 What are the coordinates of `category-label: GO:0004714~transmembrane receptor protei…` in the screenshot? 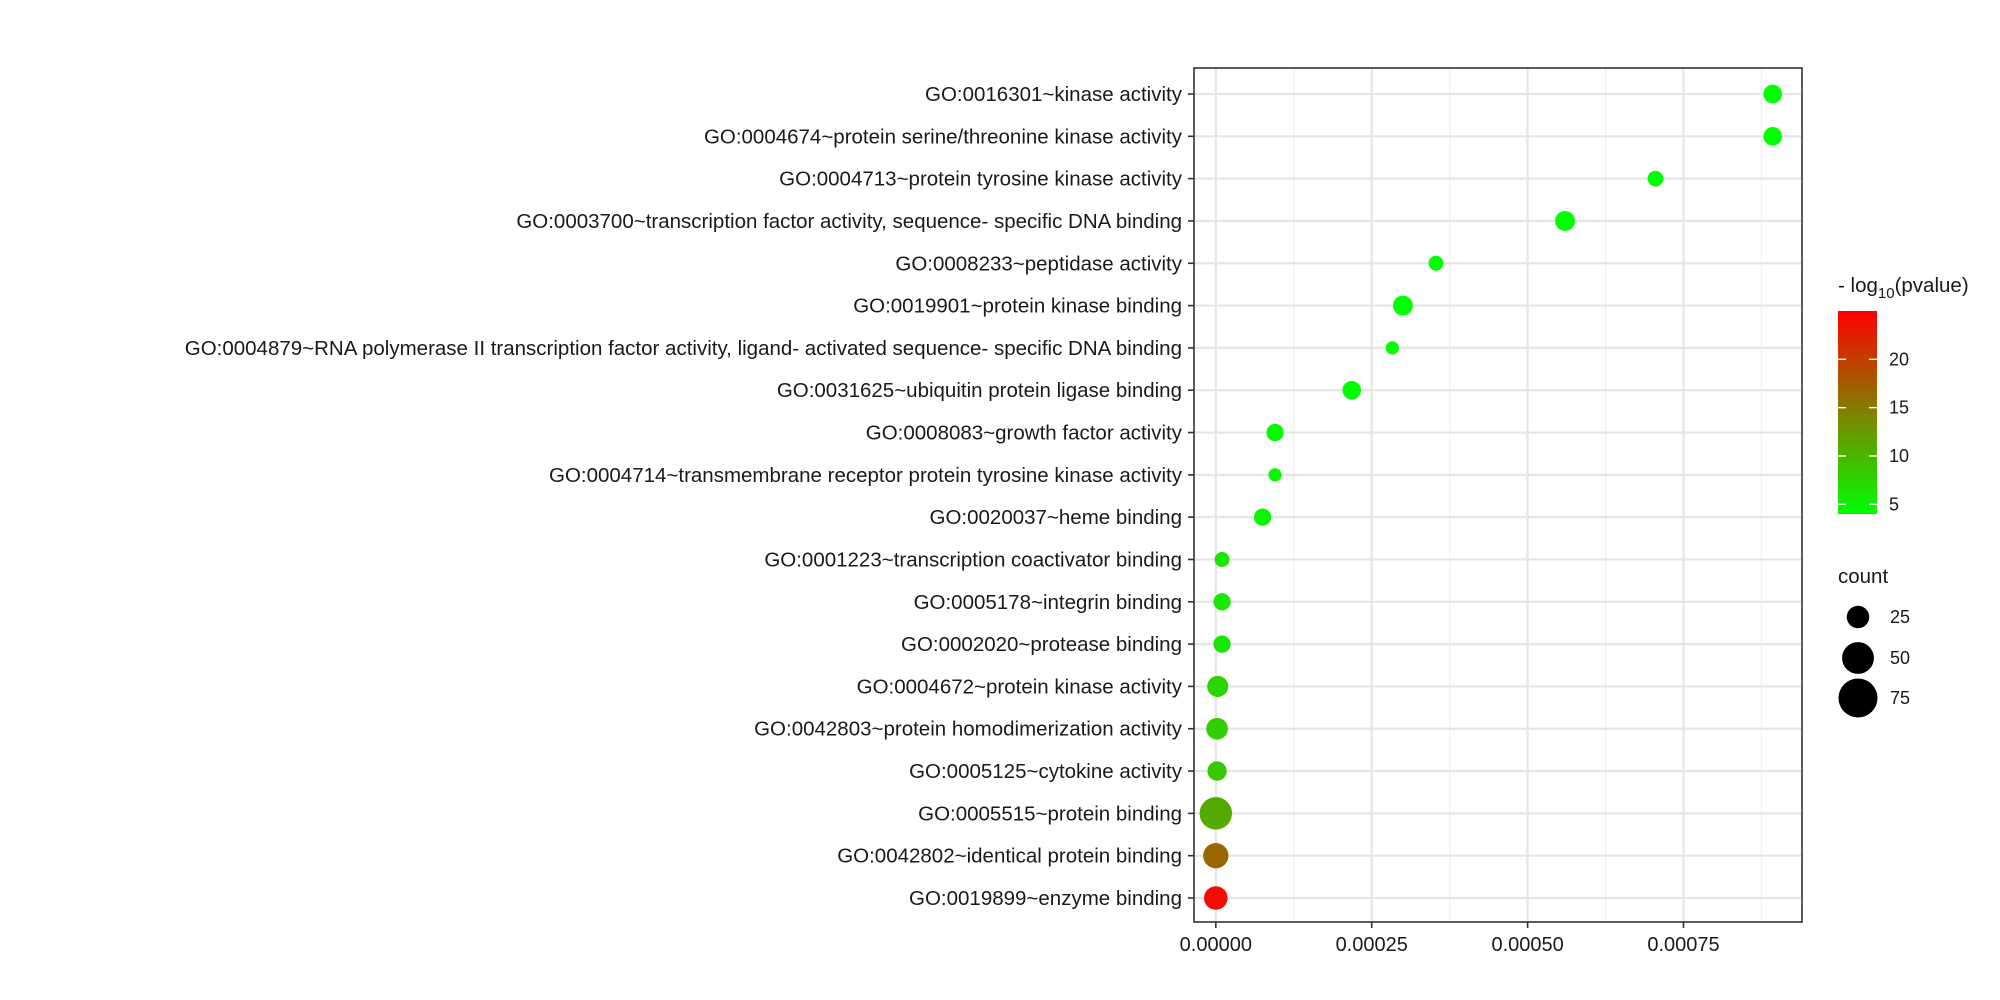 It's located at (866, 475).